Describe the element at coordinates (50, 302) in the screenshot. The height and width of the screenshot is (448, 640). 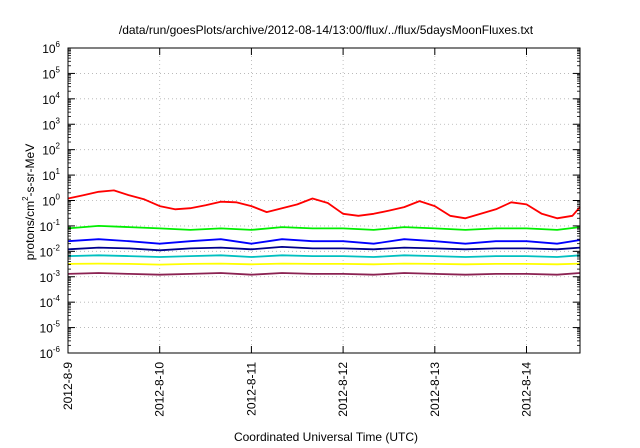
I see `y-tick-label: 10⁻⁴` at that location.